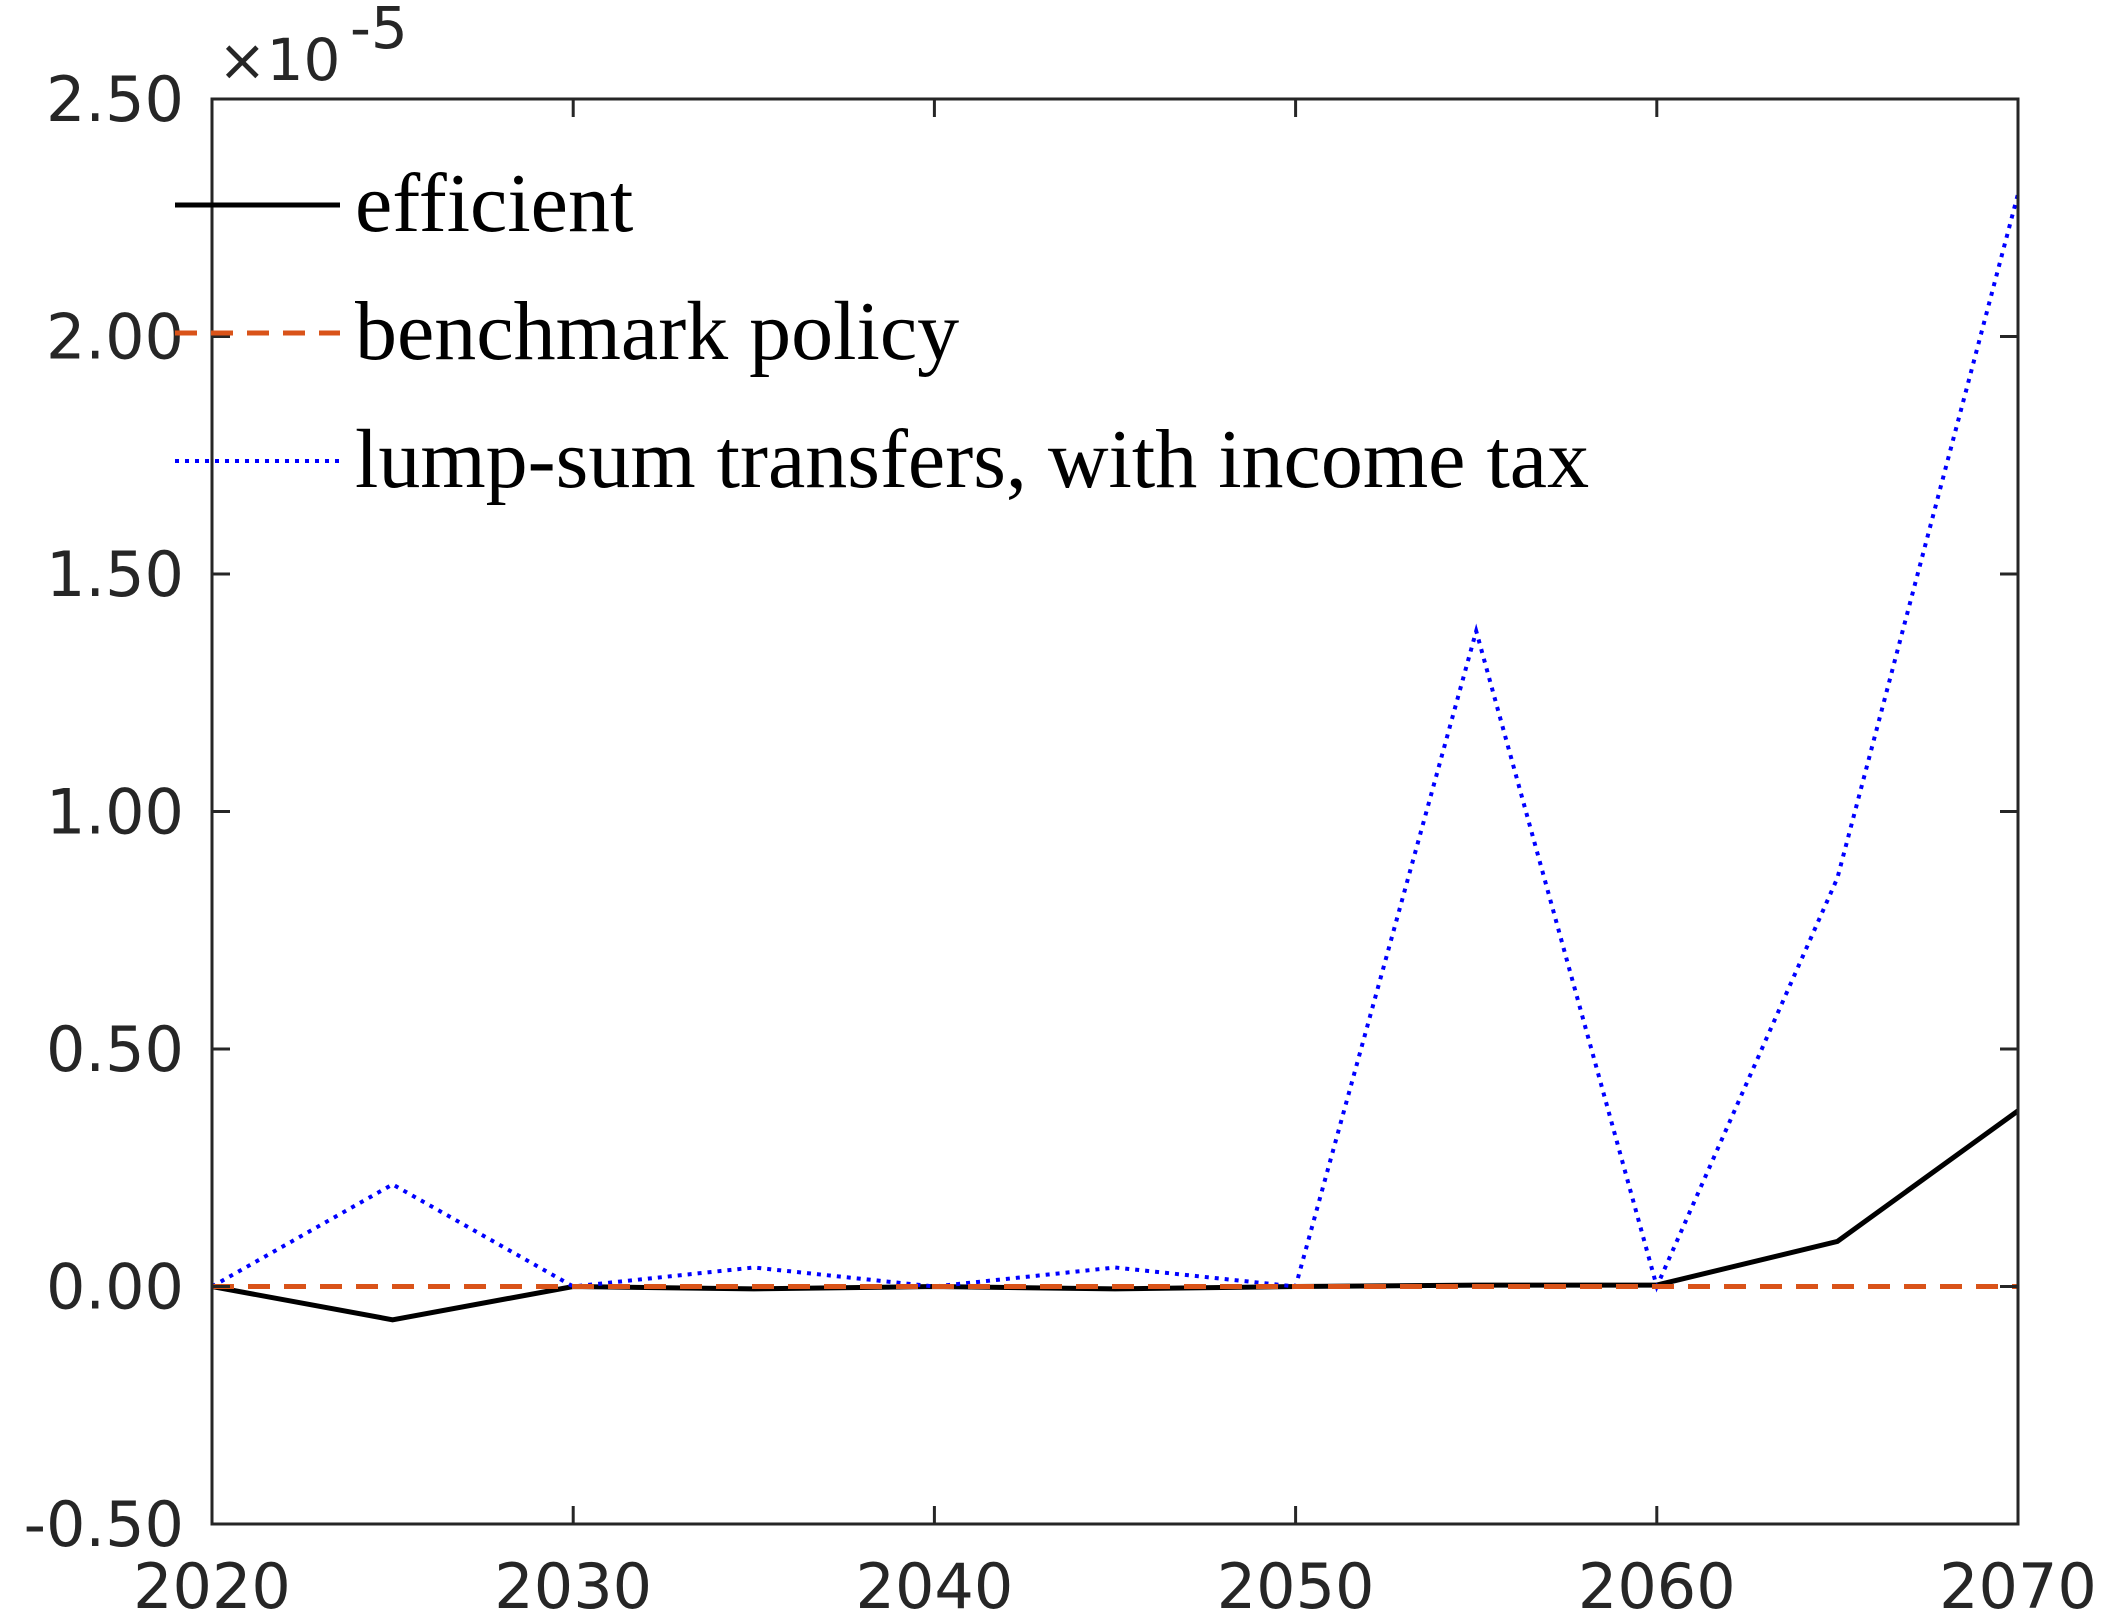 This screenshot has width=2109, height=1622. Describe the element at coordinates (115, 812) in the screenshot. I see `y-tick-label: 1.00` at that location.